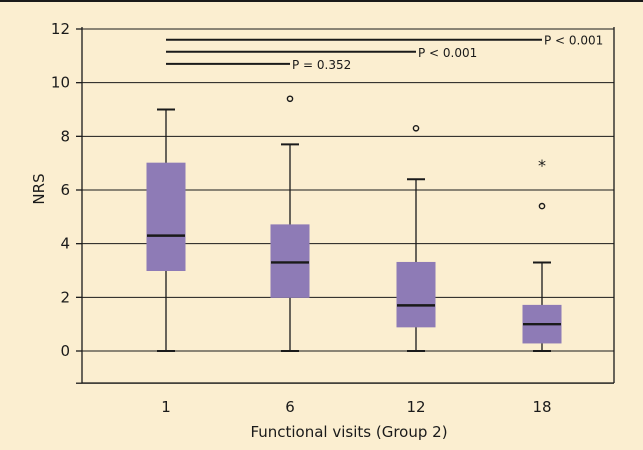 This screenshot has height=450, width=643. Describe the element at coordinates (65, 351) in the screenshot. I see `y-tick-label: 0` at that location.